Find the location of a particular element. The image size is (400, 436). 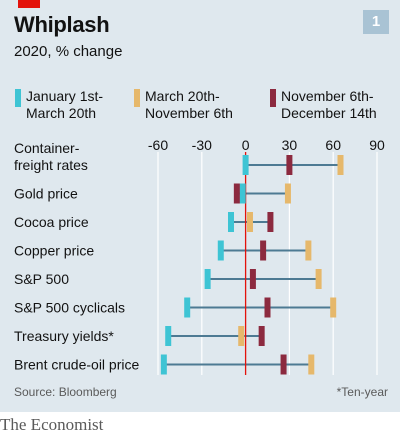

x-tick-label: -30 is located at coordinates (202, 145).